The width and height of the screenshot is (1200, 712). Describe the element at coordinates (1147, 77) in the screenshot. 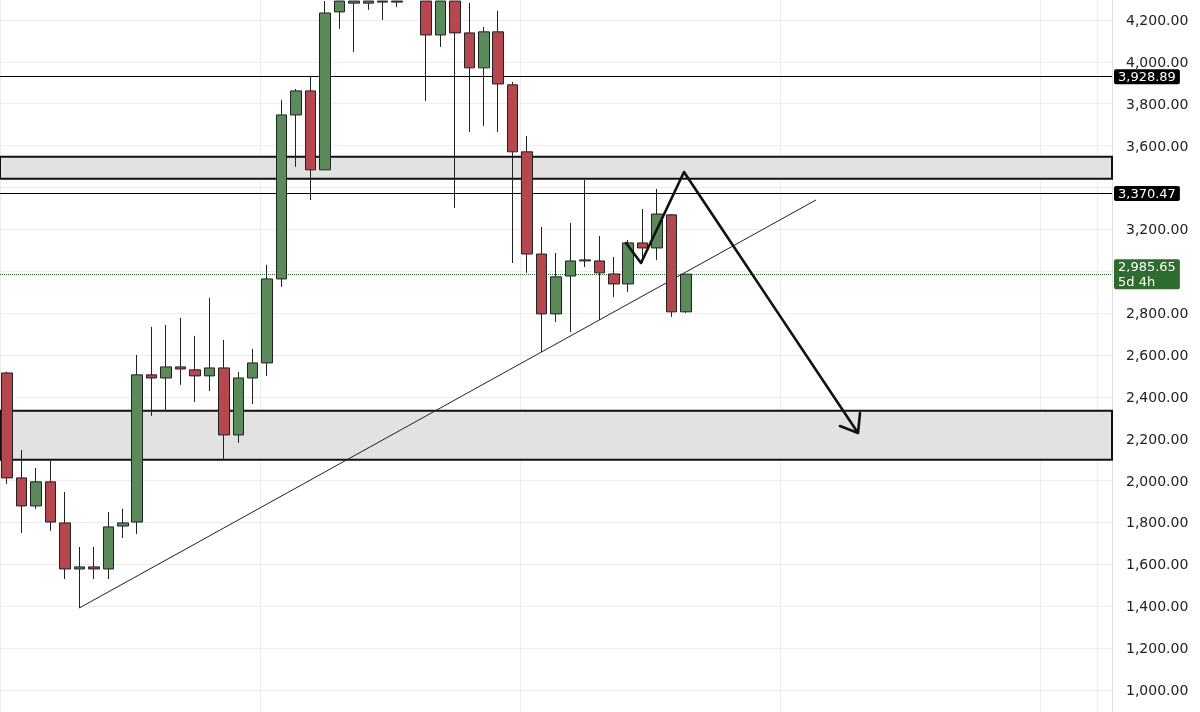

I see `ref-line-label: 3,928.89` at that location.